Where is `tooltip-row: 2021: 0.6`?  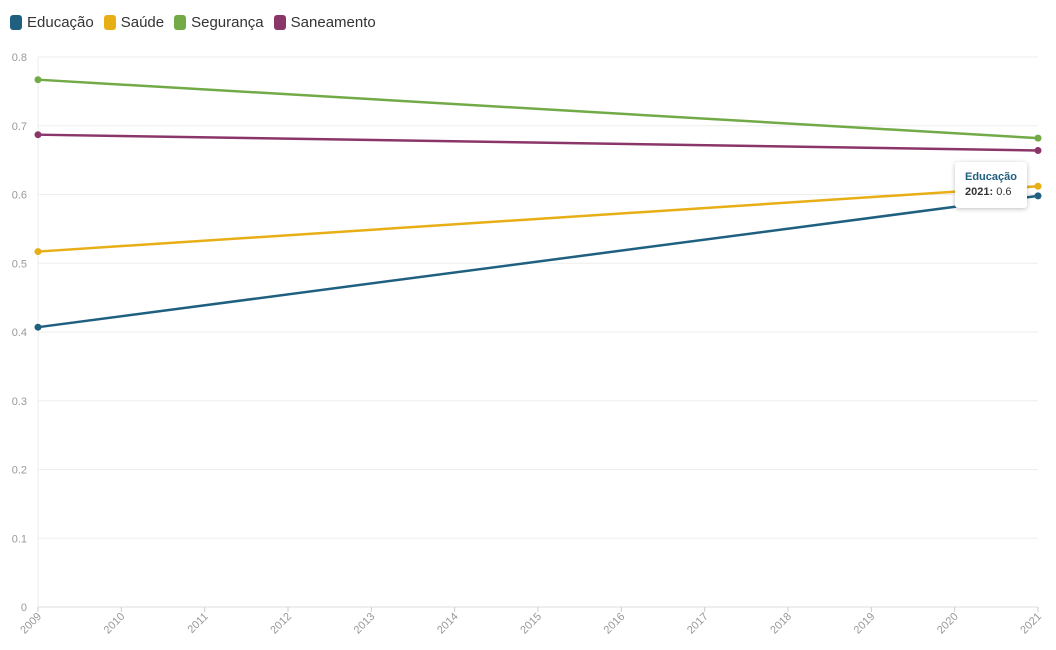
tooltip-row: 2021: 0.6 is located at coordinates (991, 192).